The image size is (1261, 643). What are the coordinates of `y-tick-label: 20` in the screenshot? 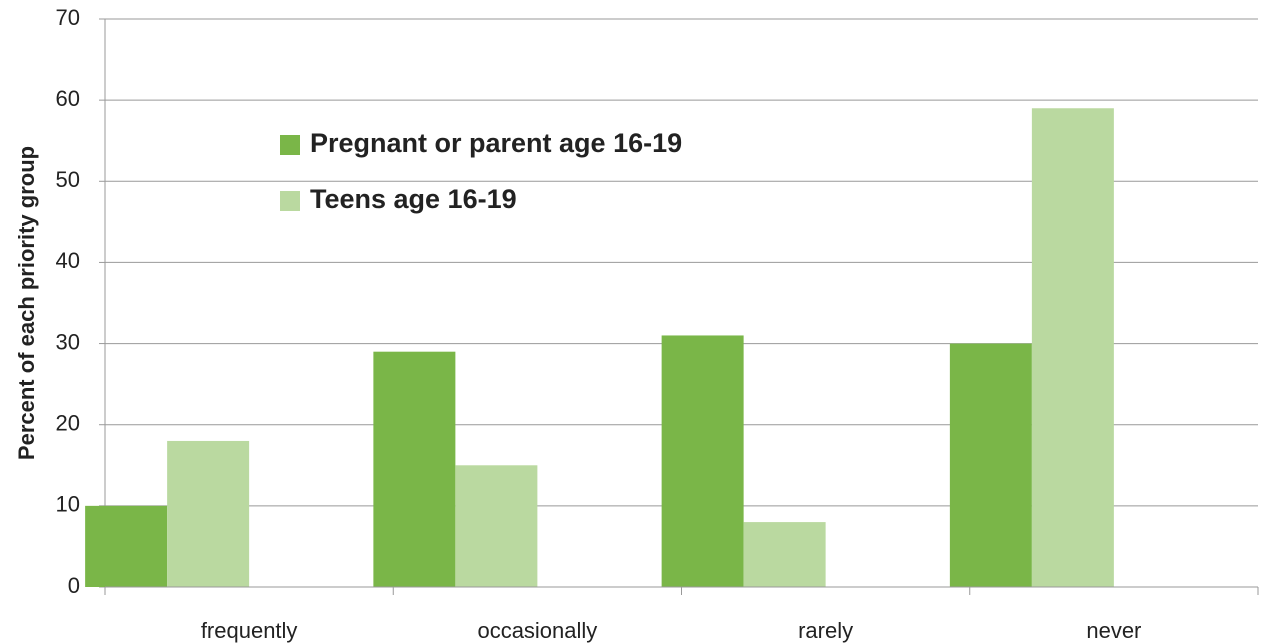 It's located at (68, 423).